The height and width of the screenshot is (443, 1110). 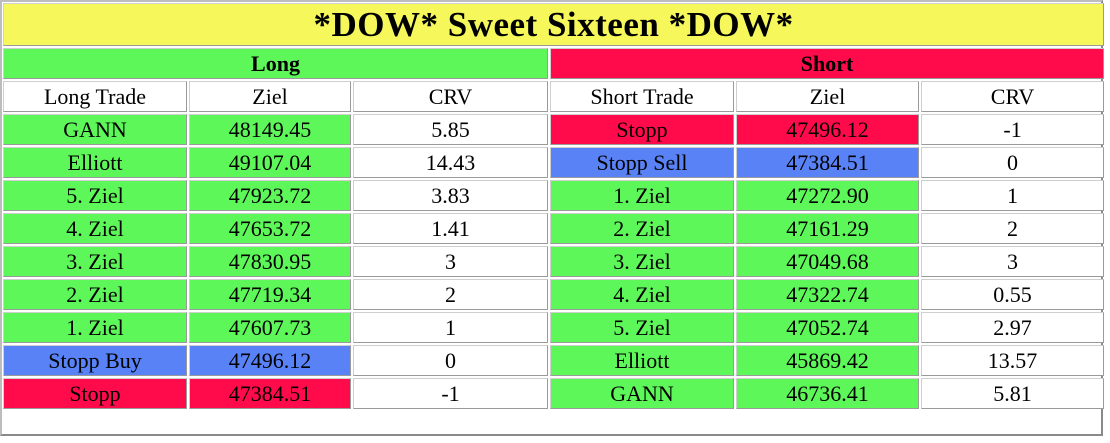 What do you see at coordinates (827, 327) in the screenshot?
I see `short-ziel-cell: 47052.74` at bounding box center [827, 327].